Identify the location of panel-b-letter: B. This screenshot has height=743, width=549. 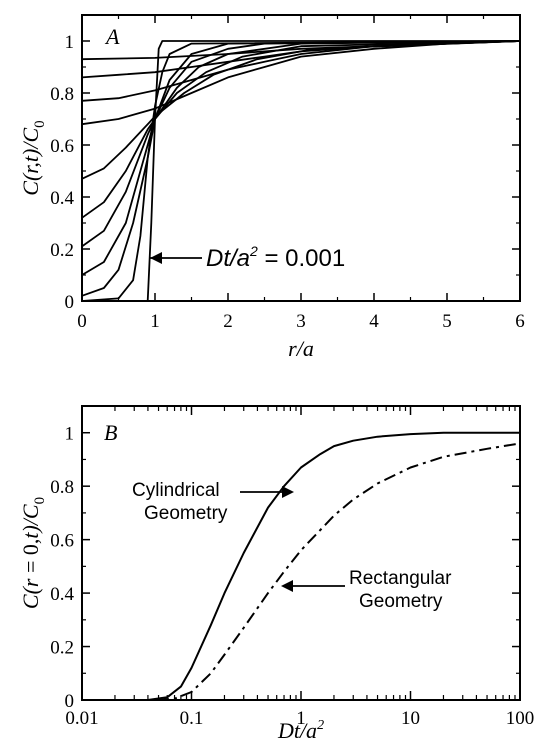
(110, 432).